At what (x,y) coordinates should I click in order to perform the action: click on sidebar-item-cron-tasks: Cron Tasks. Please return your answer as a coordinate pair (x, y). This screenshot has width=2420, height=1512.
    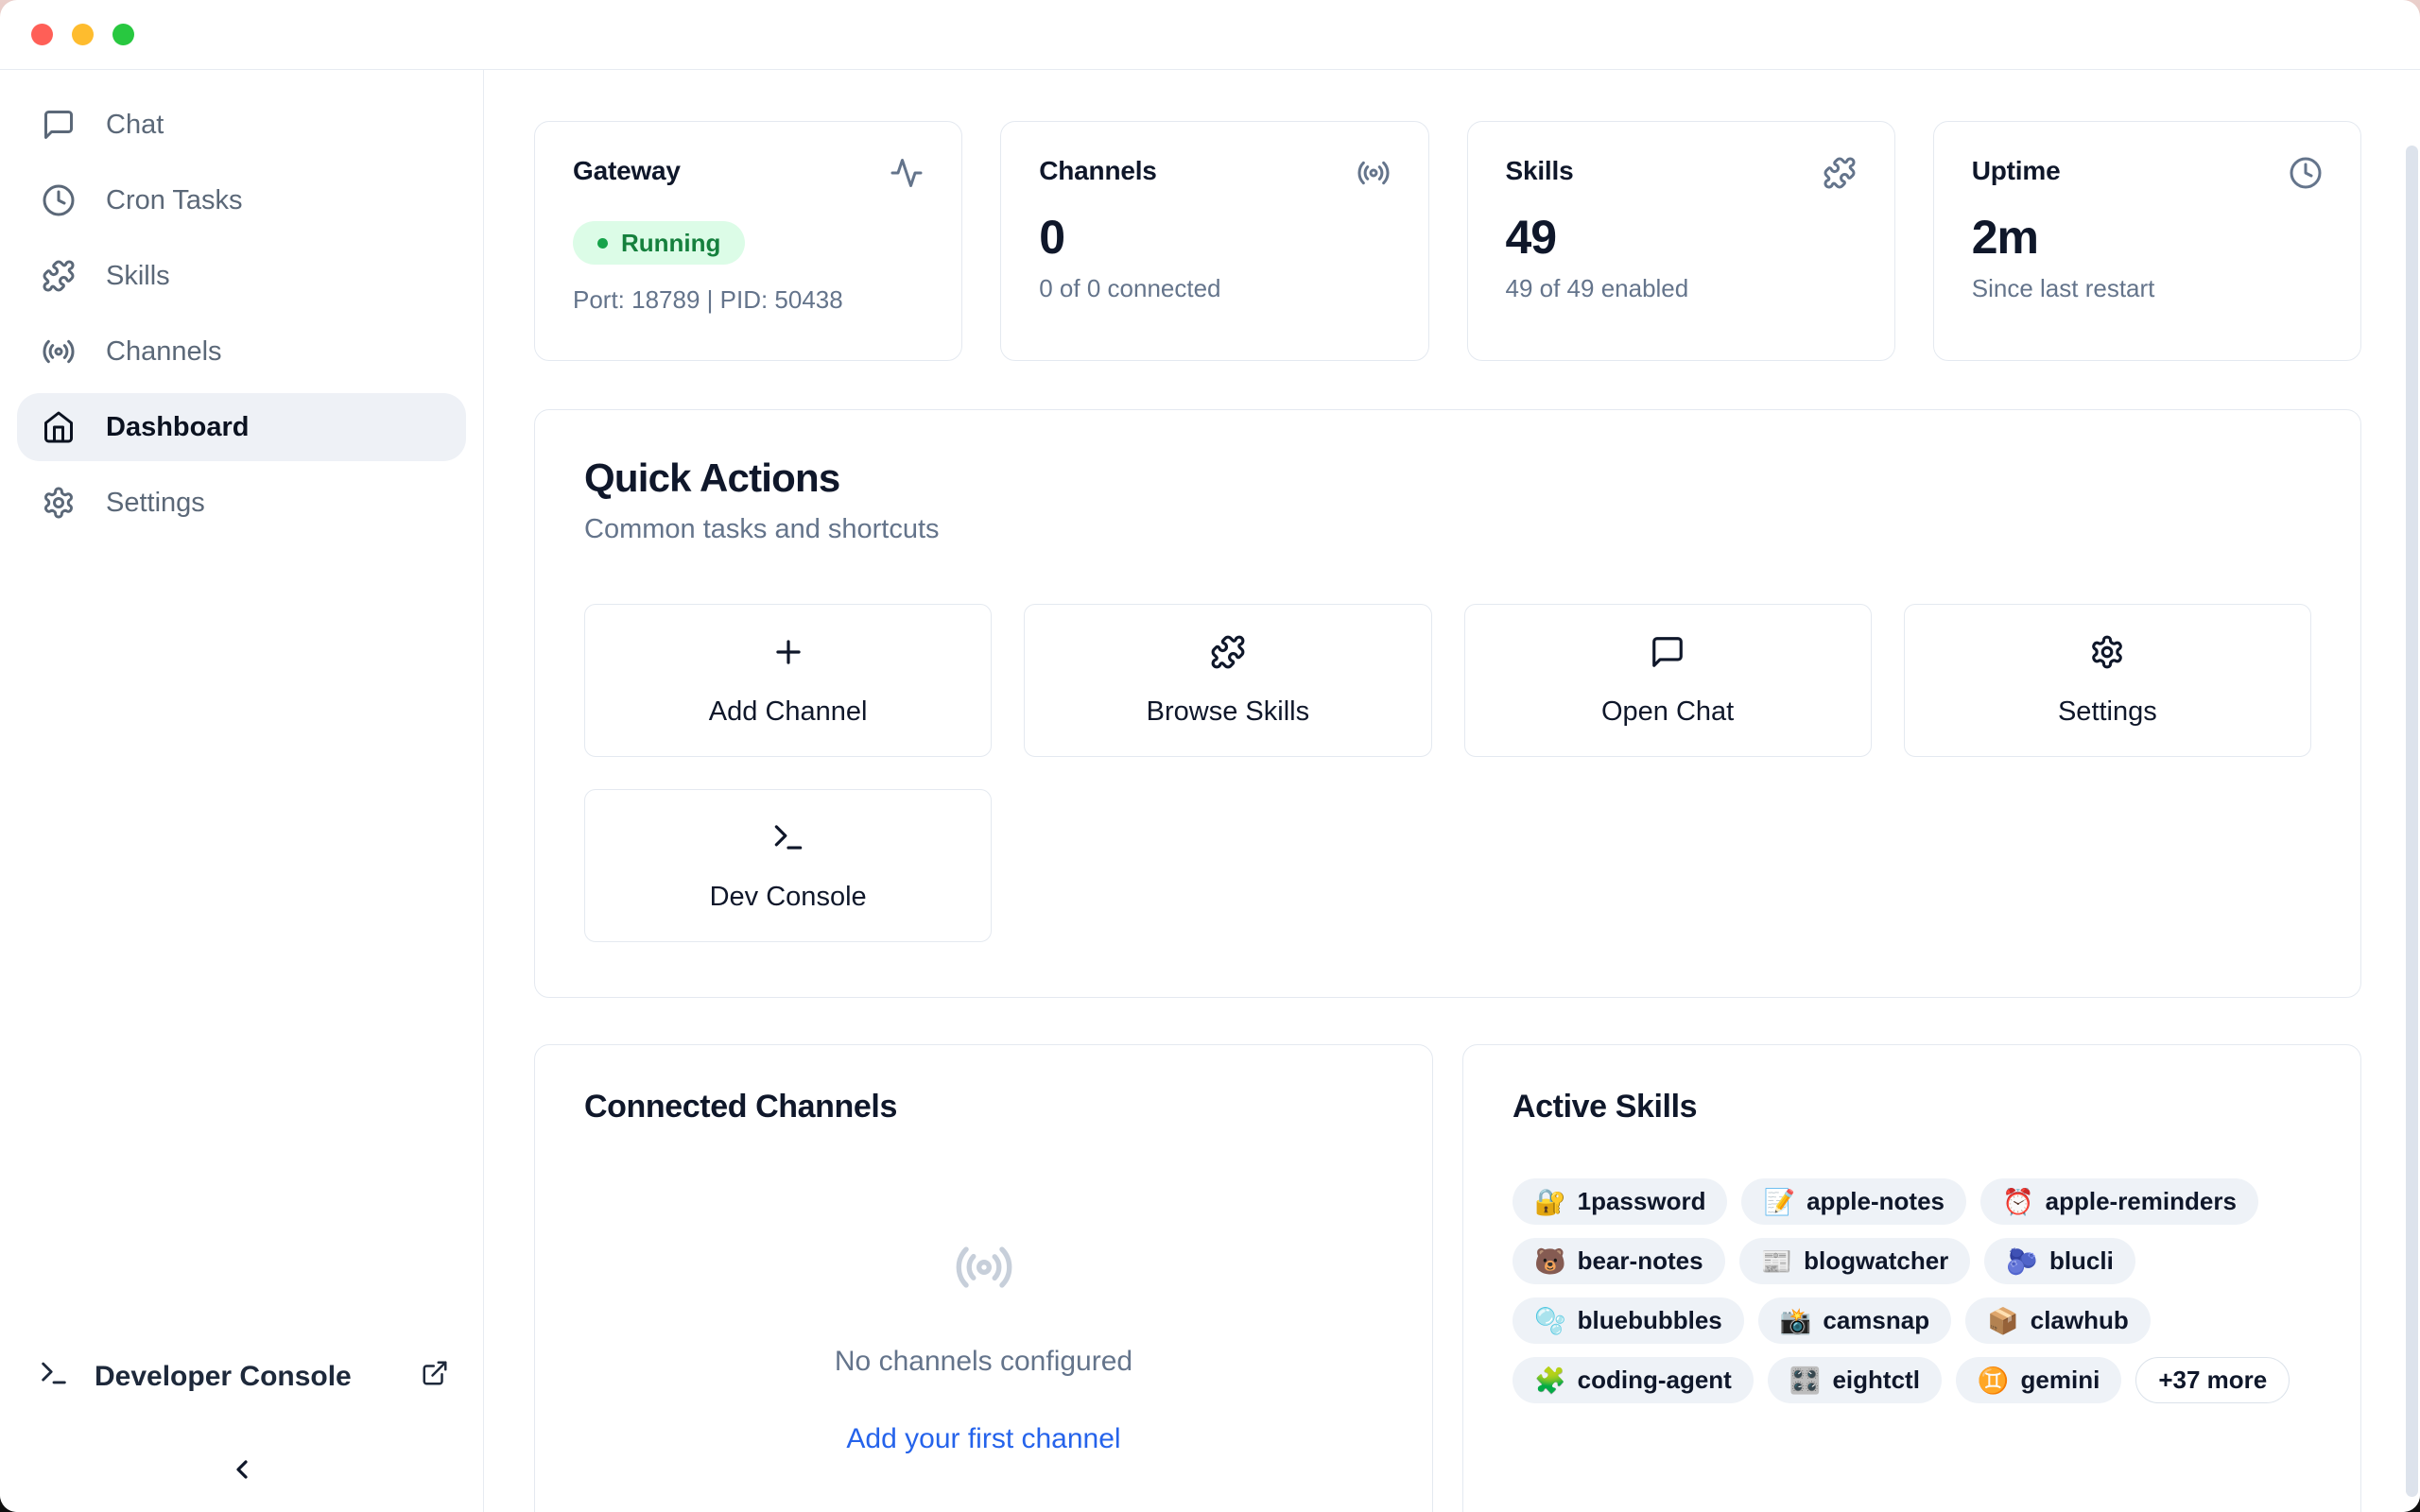
    Looking at the image, I should click on (242, 200).